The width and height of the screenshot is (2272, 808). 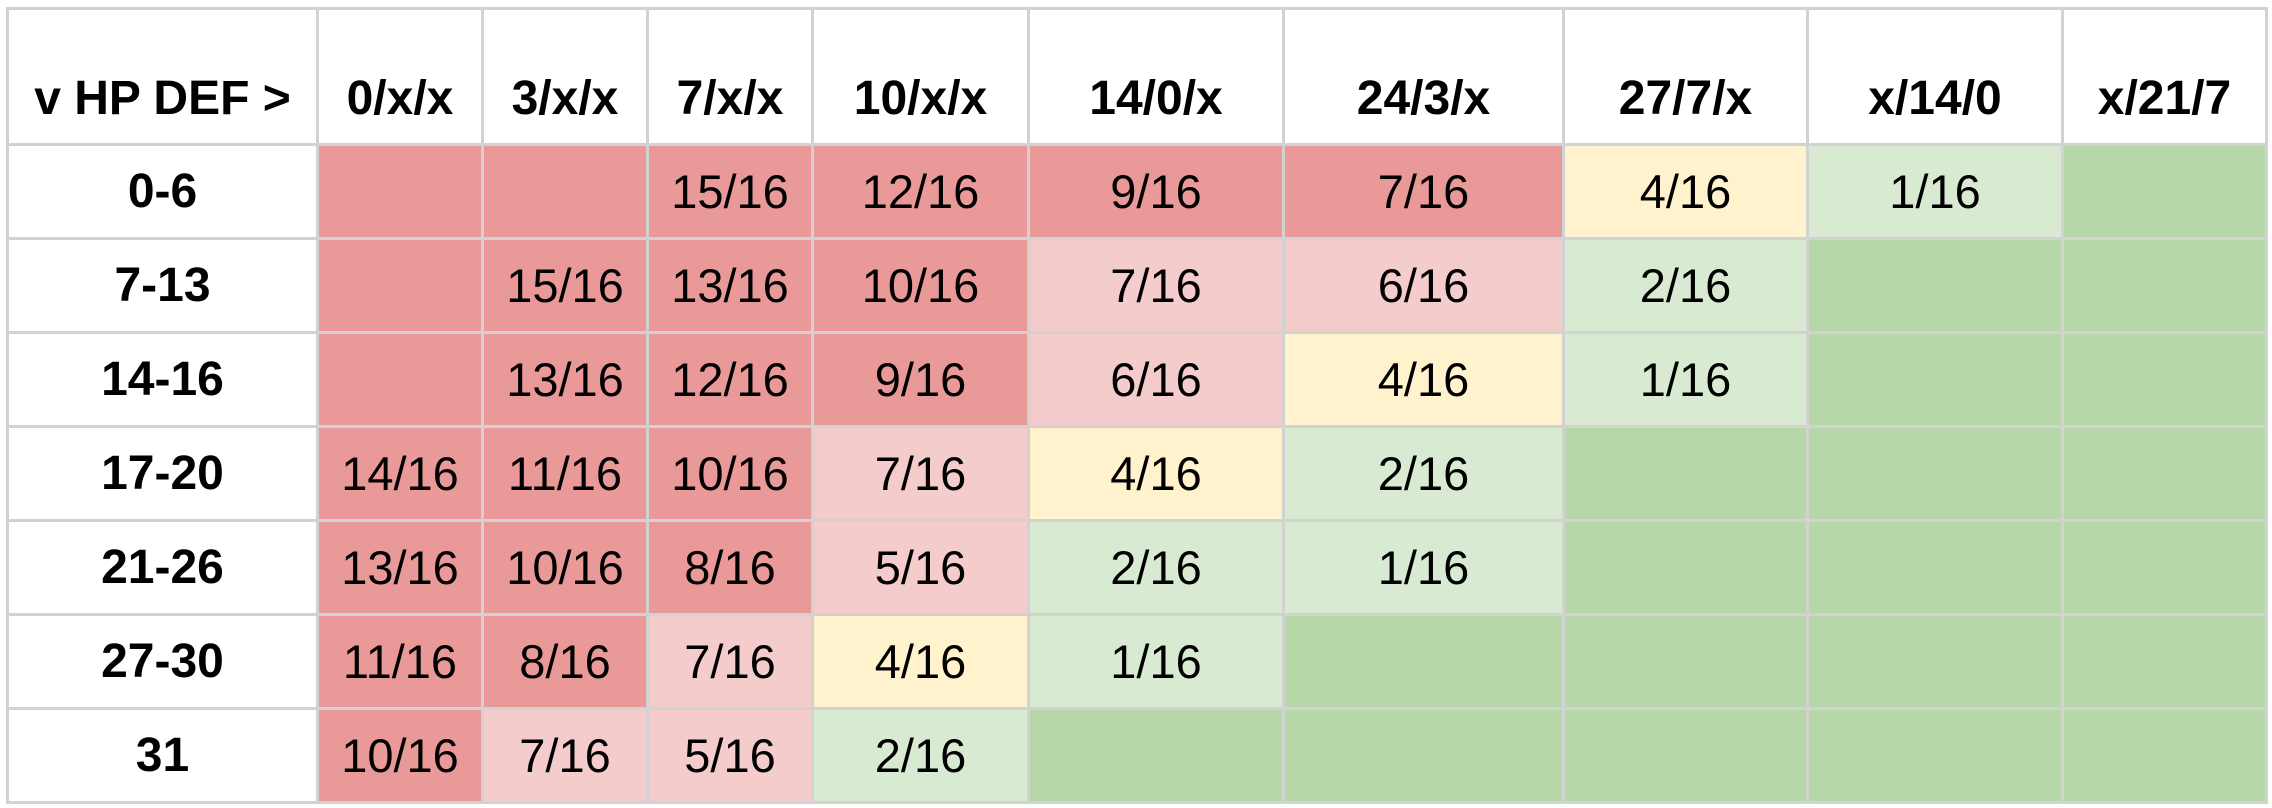 I want to click on header-cell: 10/x/x, so click(x=920, y=76).